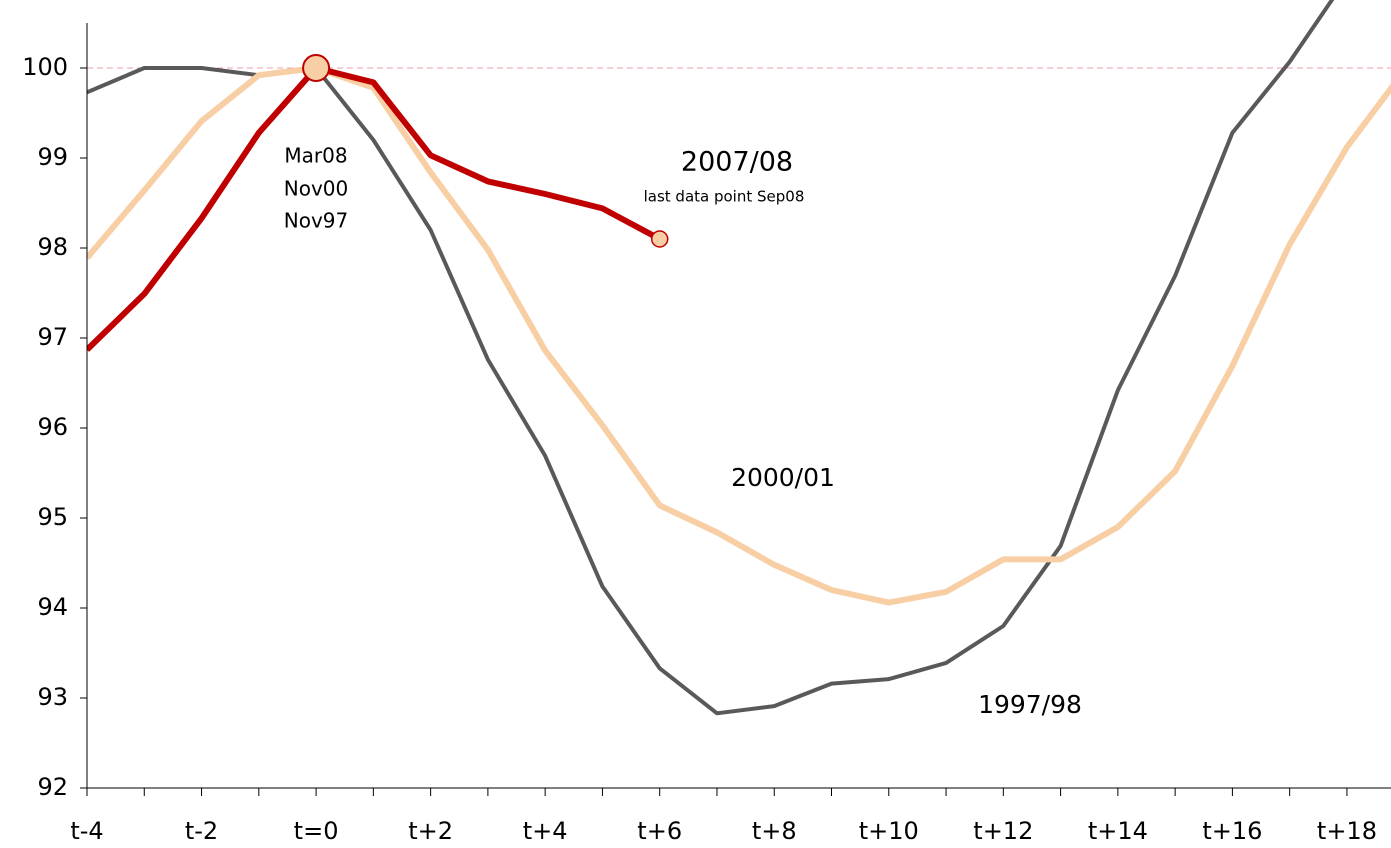 The height and width of the screenshot is (848, 1391). I want to click on annotation: Mar08, so click(315, 156).